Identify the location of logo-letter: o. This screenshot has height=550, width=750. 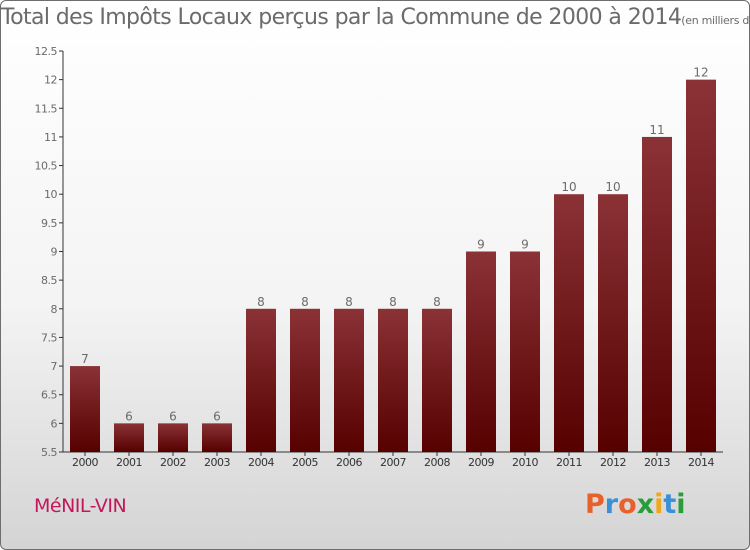
(627, 504).